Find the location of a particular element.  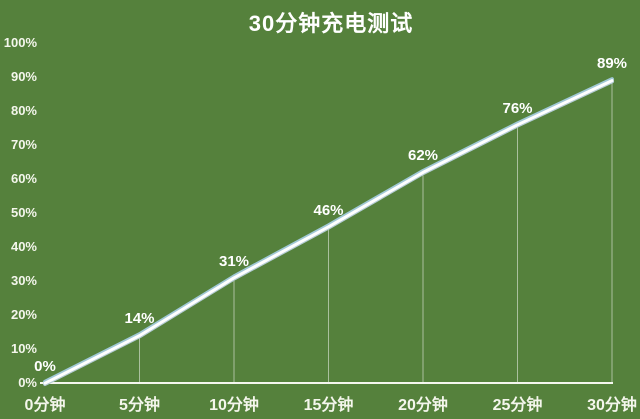

x-axis-label: 10分钟 is located at coordinates (234, 405).